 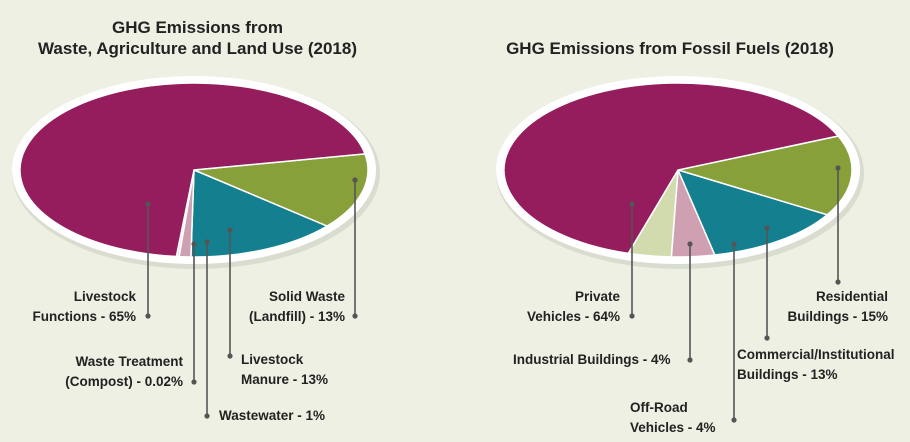 What do you see at coordinates (124, 371) in the screenshot?
I see `label-waste-treatment: Waste Treatment (Compost) - 0.02%` at bounding box center [124, 371].